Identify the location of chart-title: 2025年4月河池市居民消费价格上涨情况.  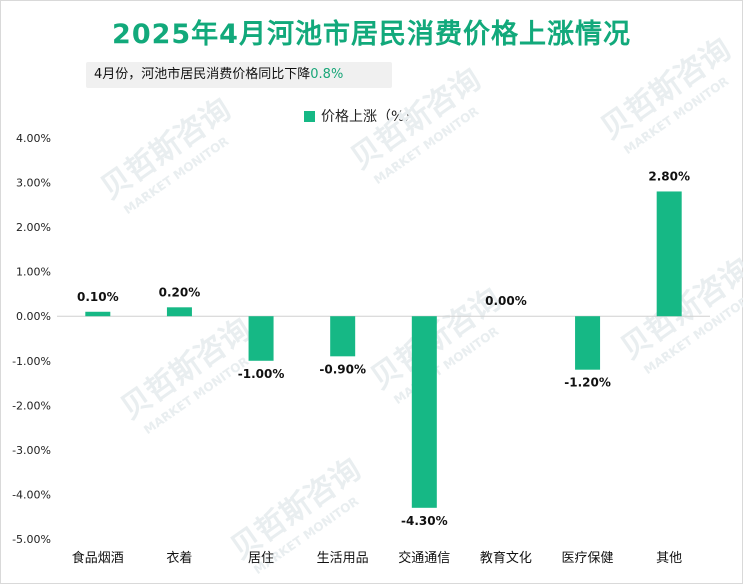
(371, 34).